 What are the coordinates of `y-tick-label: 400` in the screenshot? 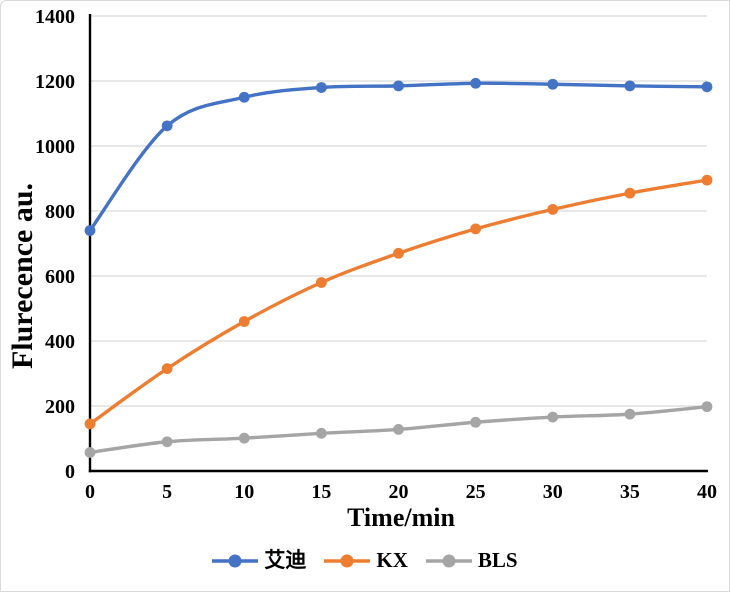 It's located at (60, 342).